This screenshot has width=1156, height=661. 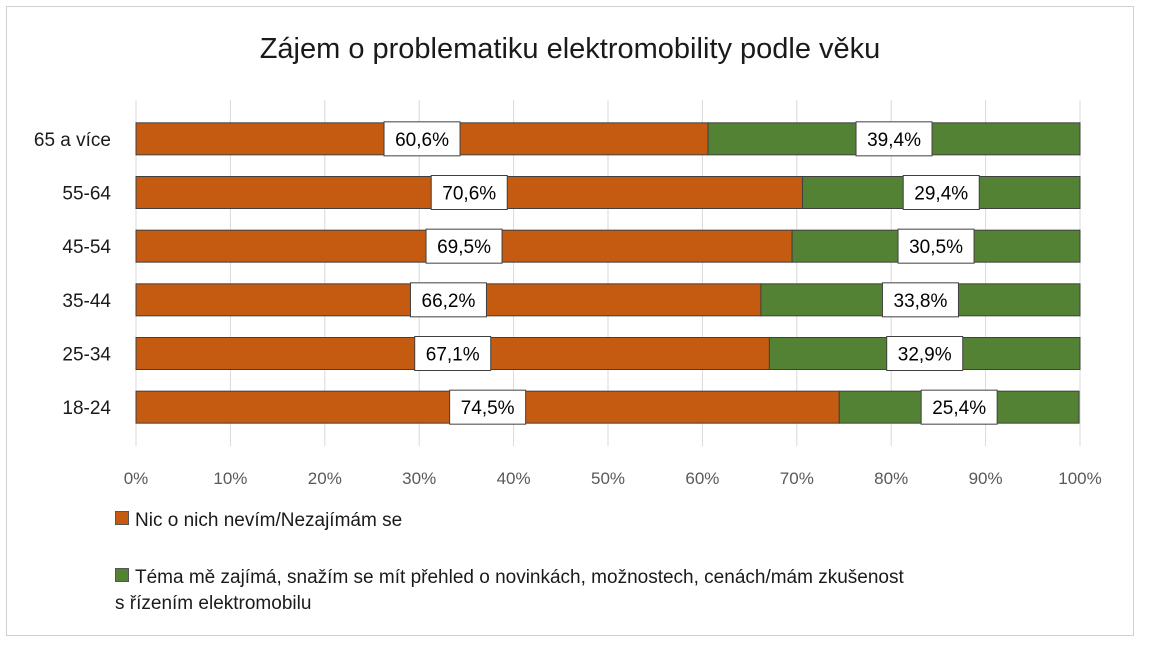 I want to click on x-tick-label: 0%, so click(x=136, y=478).